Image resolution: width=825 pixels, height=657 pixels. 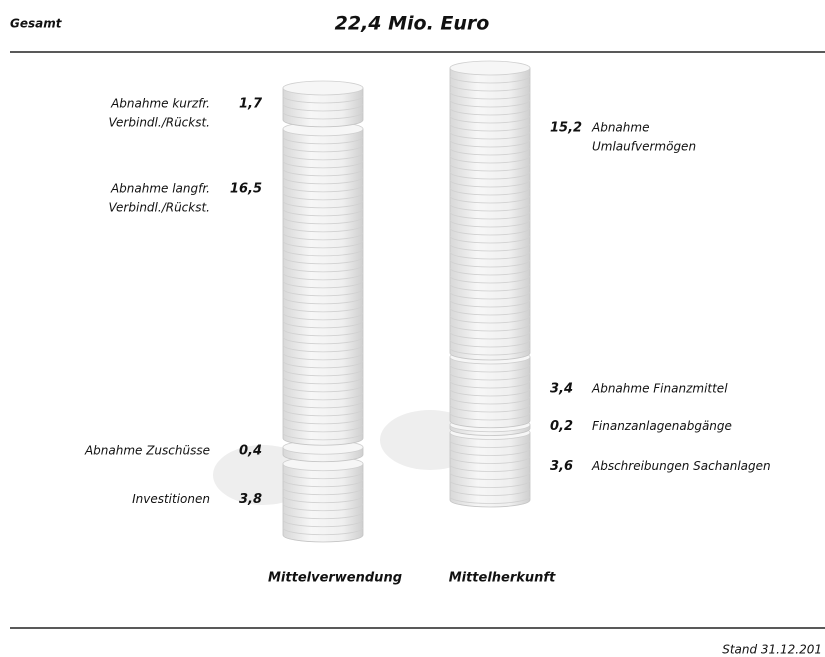 I want to click on segment-label: Abnahme langfr., so click(x=160, y=188).